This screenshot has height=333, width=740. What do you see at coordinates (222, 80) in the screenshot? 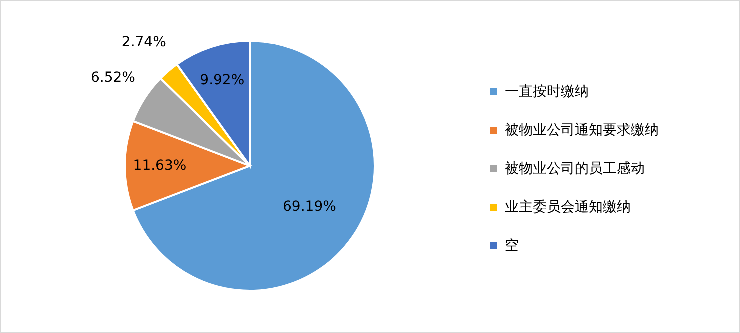
I see `data-label: 9.92%` at bounding box center [222, 80].